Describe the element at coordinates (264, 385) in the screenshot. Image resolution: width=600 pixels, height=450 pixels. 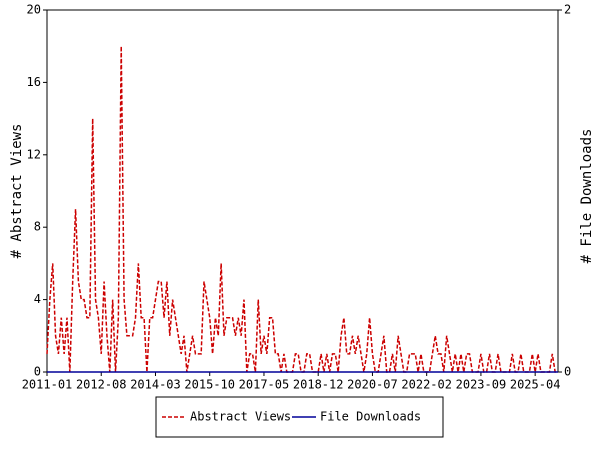
I see `x-tick-label: 2017-05` at that location.